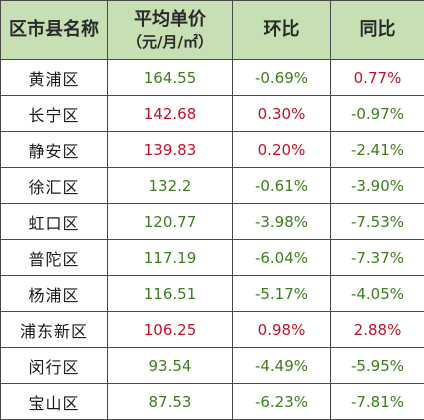 Image resolution: width=424 pixels, height=420 pixels. Describe the element at coordinates (170, 19) in the screenshot. I see `header-price-label: 平均单价` at that location.